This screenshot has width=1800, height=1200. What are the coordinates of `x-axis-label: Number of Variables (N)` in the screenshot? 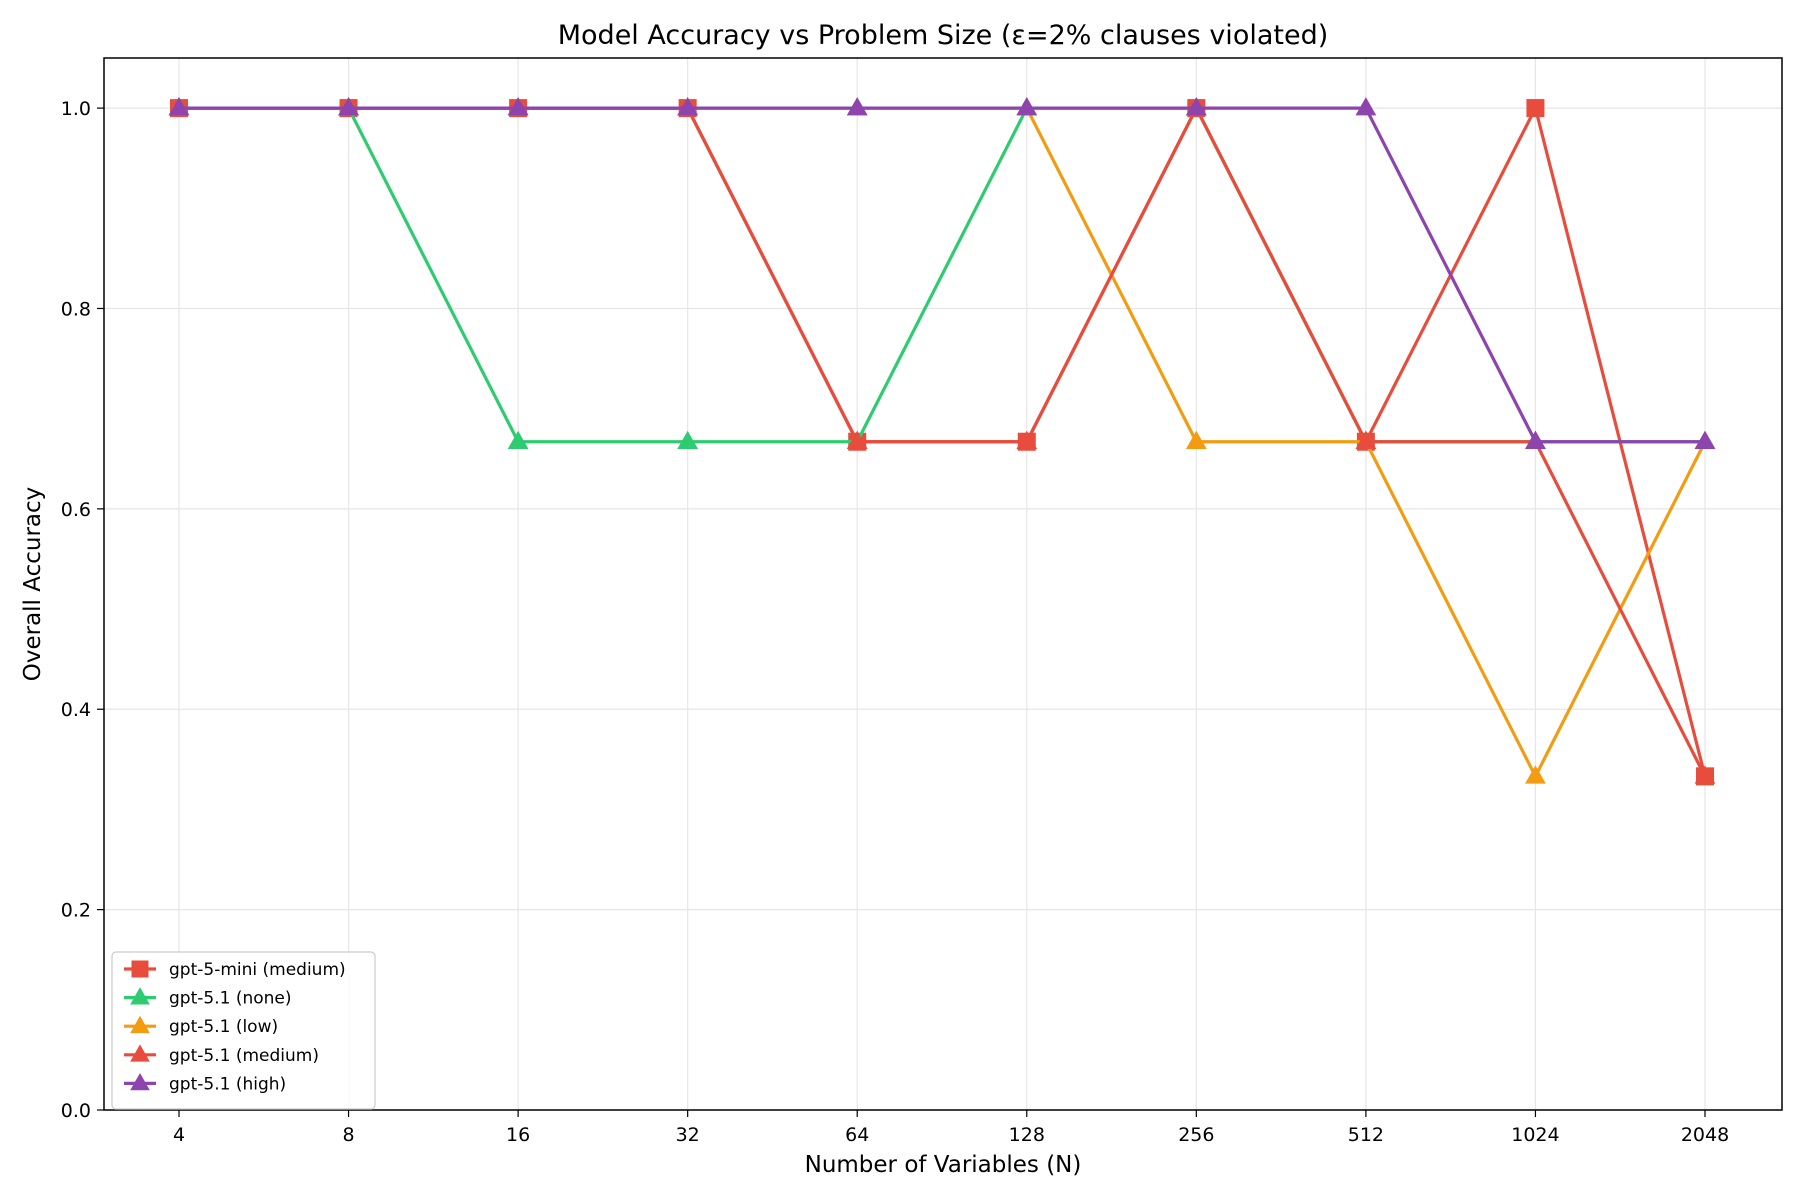 It's located at (943, 1165).